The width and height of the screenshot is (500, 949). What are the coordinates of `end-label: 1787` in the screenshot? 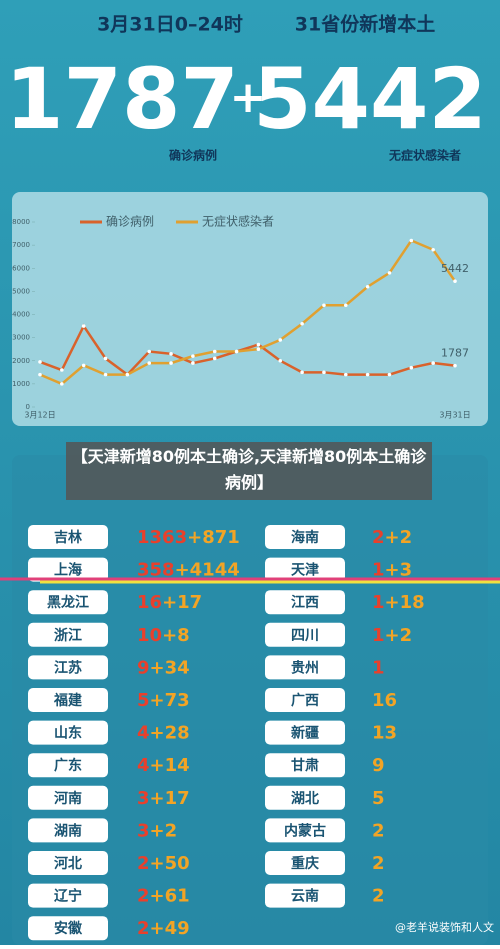 It's located at (455, 353).